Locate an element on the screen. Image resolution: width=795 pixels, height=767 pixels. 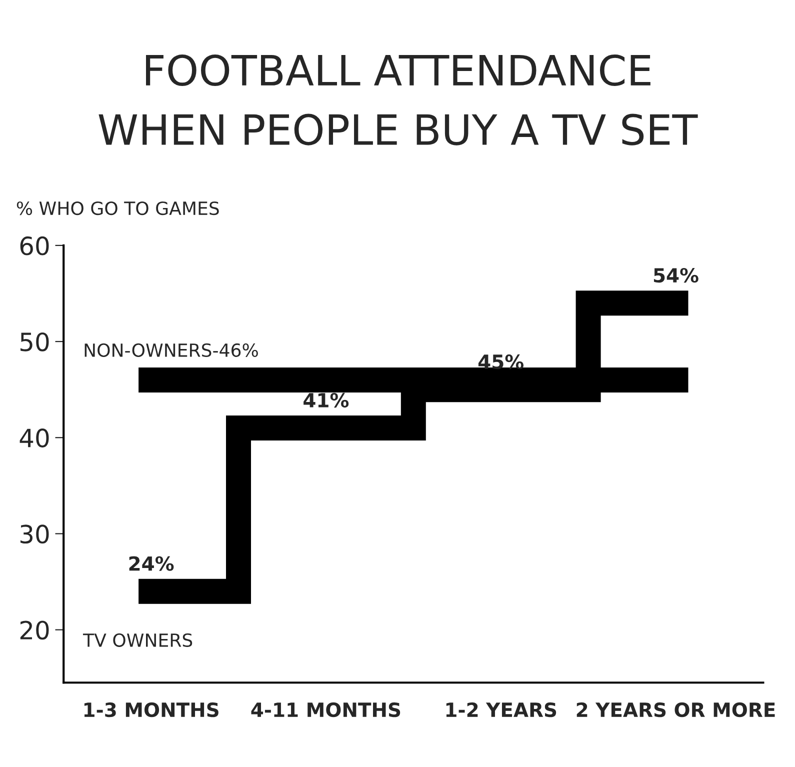
data-label: 24% is located at coordinates (151, 563).